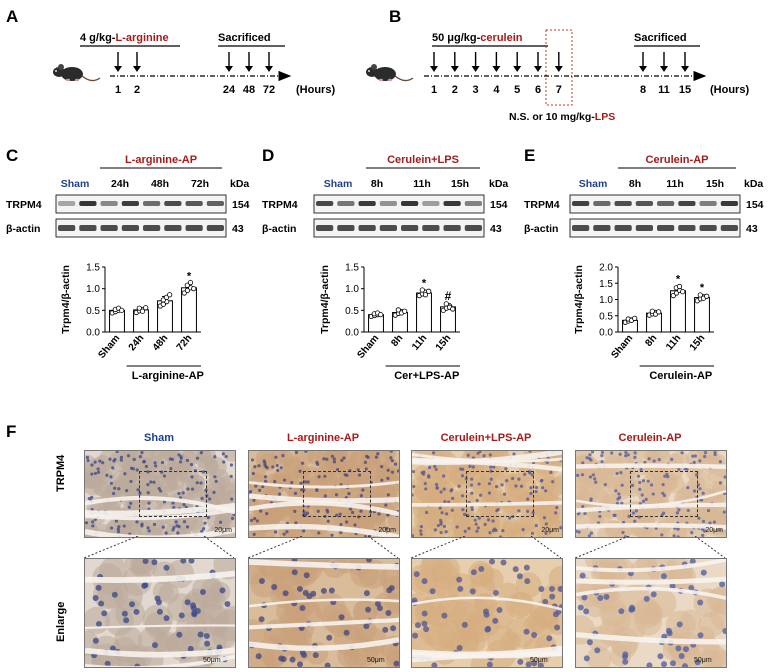 The image size is (771, 672). What do you see at coordinates (650, 547) in the screenshot?
I see `zoom-connector` at bounding box center [650, 547].